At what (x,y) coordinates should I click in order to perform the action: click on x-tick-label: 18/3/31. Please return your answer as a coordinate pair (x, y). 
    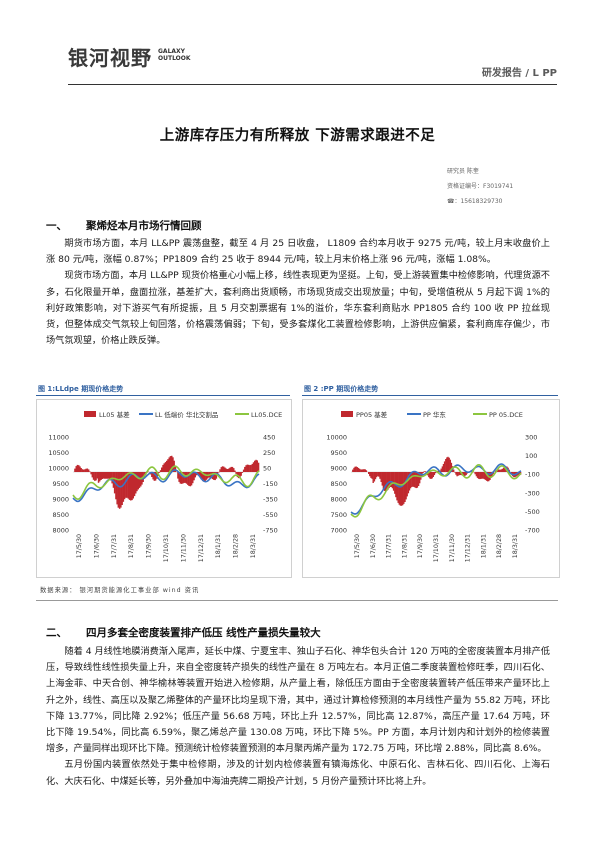
    Looking at the image, I should click on (253, 546).